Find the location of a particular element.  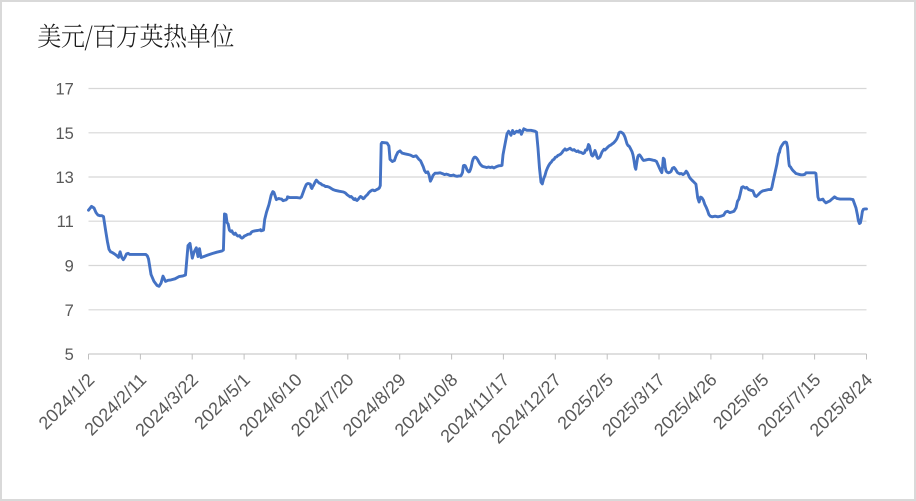

svg-text: 15 is located at coordinates (64, 134).